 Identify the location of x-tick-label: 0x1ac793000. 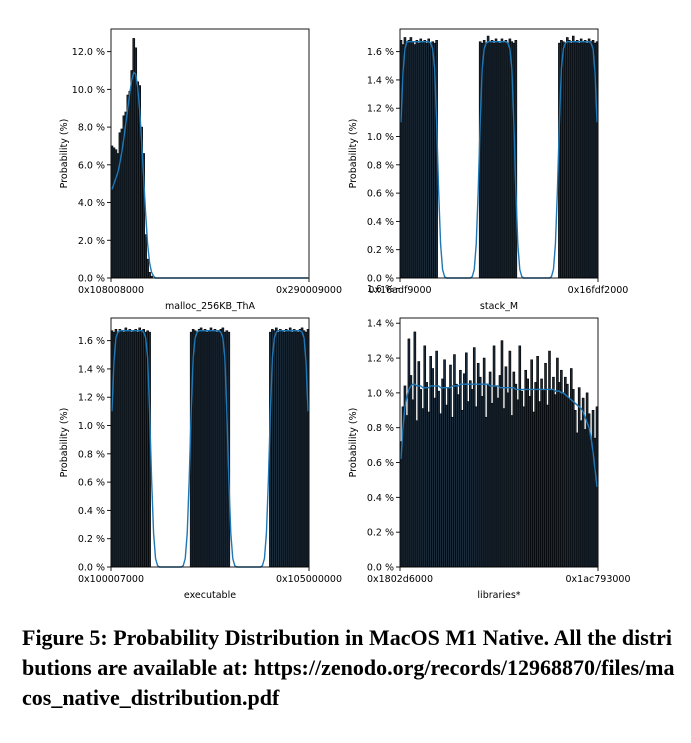
(597, 579).